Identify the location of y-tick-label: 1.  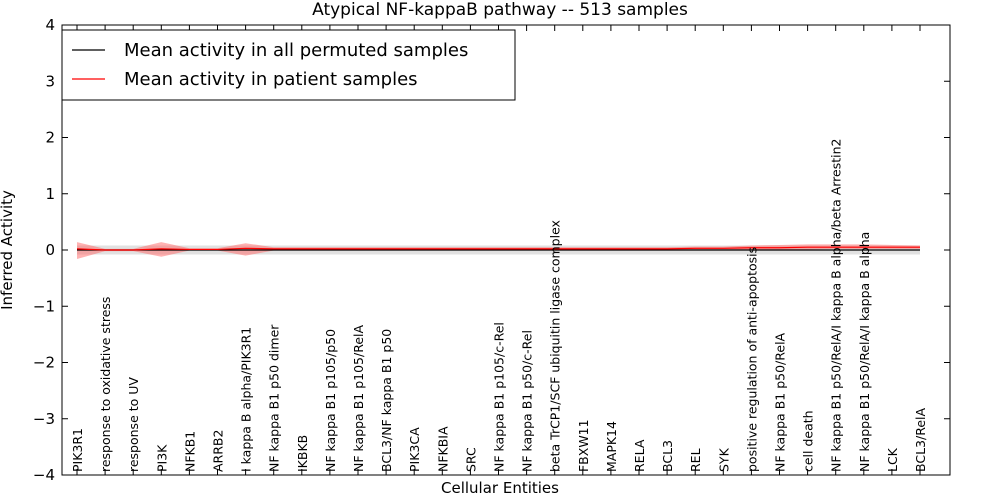
(50, 194).